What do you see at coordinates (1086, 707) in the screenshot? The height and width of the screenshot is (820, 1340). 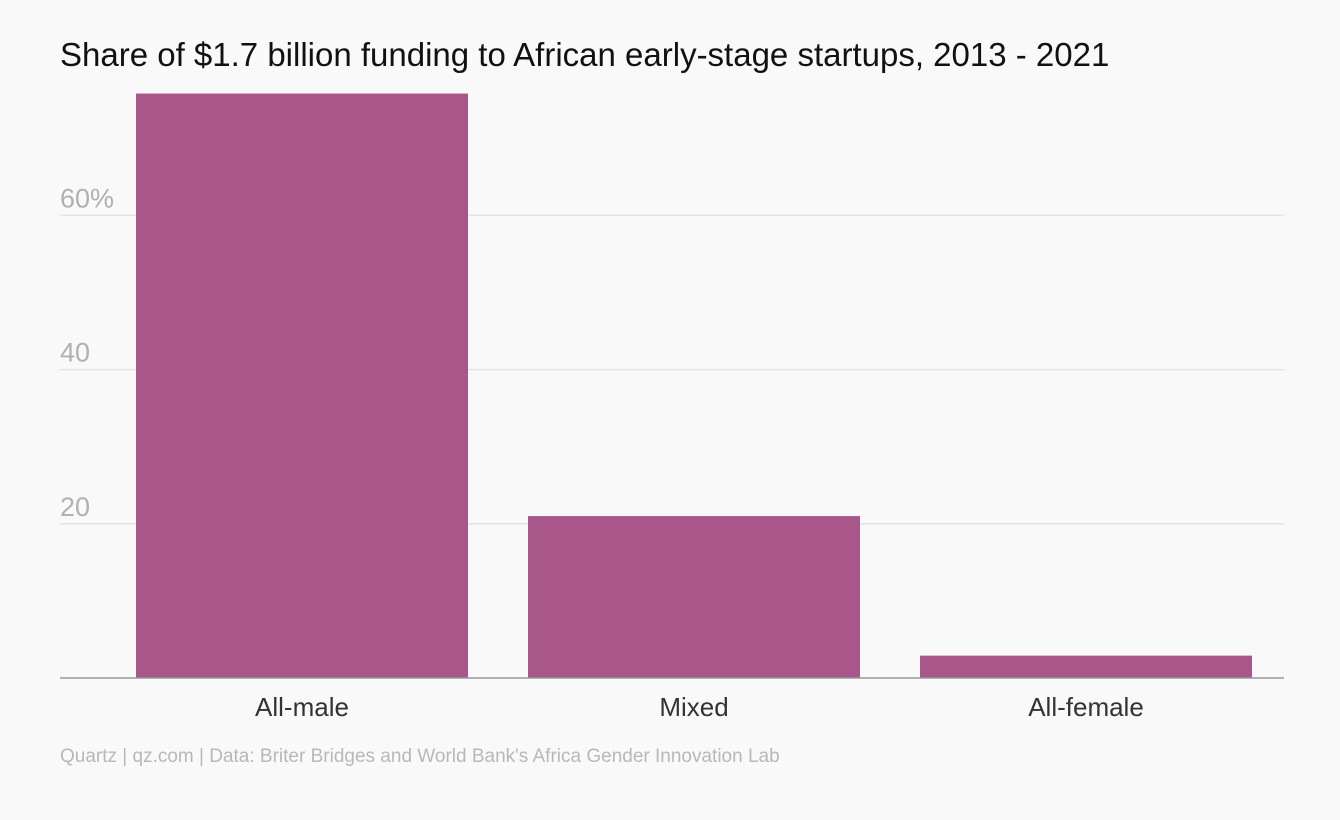 I see `x-tick-label-all-female: All-female` at bounding box center [1086, 707].